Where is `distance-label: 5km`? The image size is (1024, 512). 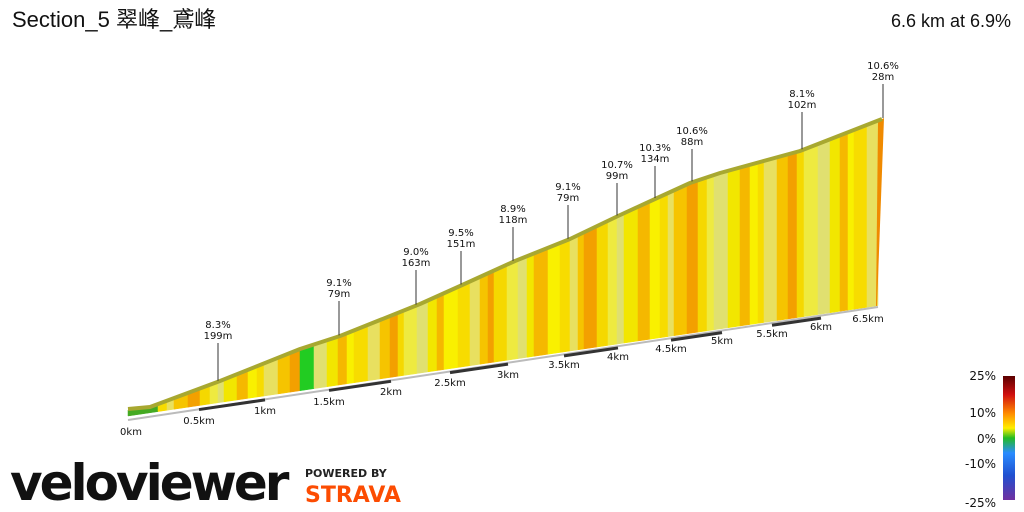
distance-label: 5km is located at coordinates (722, 341).